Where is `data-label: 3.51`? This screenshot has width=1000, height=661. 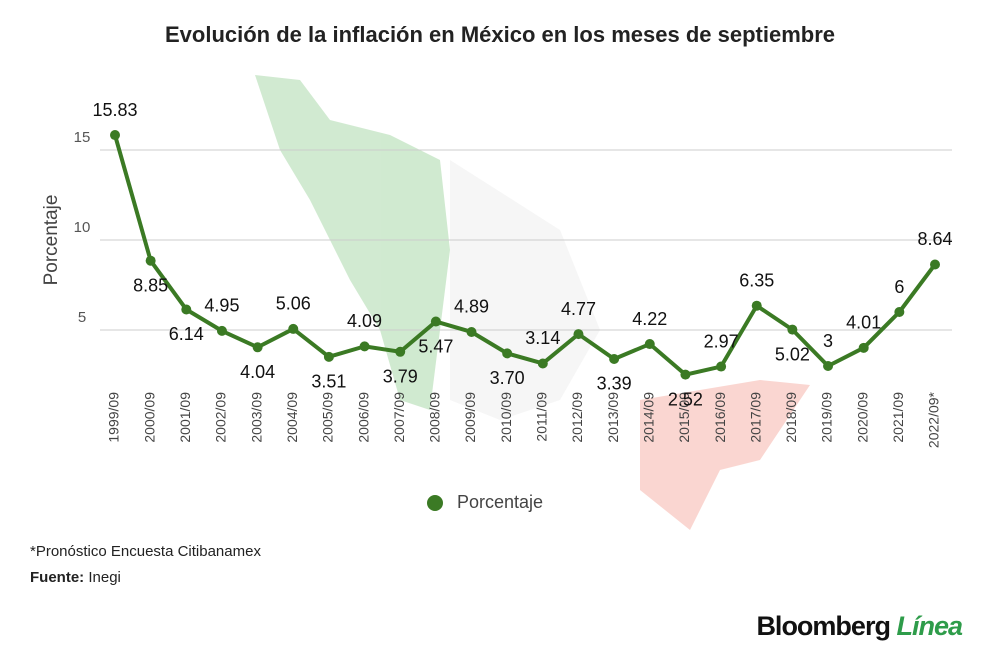
data-label: 3.51 is located at coordinates (328, 382).